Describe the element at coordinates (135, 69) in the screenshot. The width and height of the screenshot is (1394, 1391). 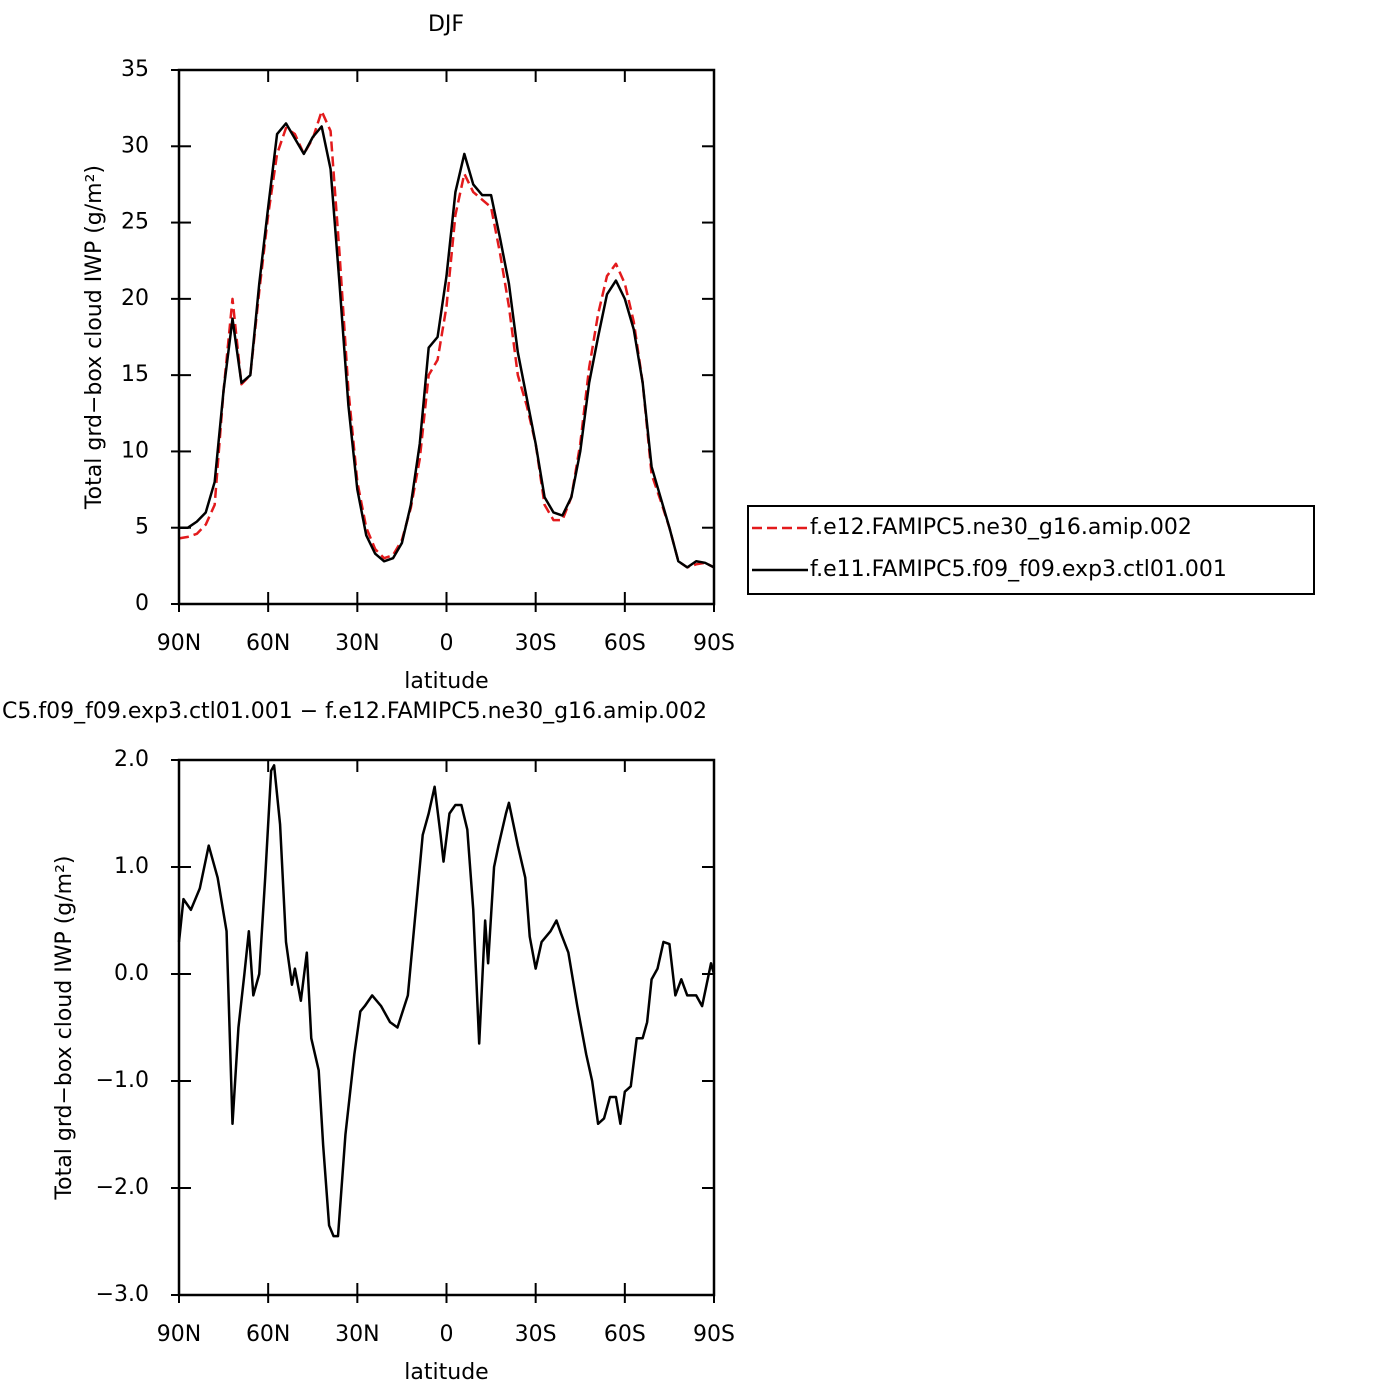
I see `y-tick-label: 35` at that location.